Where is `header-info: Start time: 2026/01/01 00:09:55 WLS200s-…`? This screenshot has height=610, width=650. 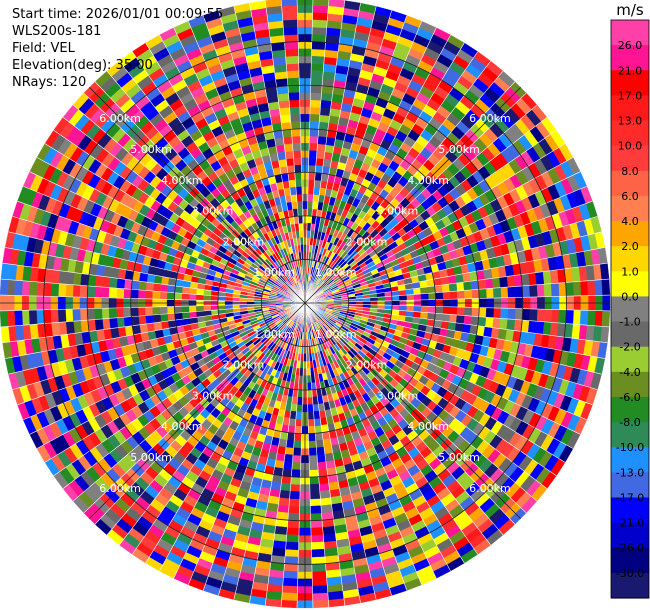
header-info: Start time: 2026/01/01 00:09:55 WLS200s-… is located at coordinates (117, 48).